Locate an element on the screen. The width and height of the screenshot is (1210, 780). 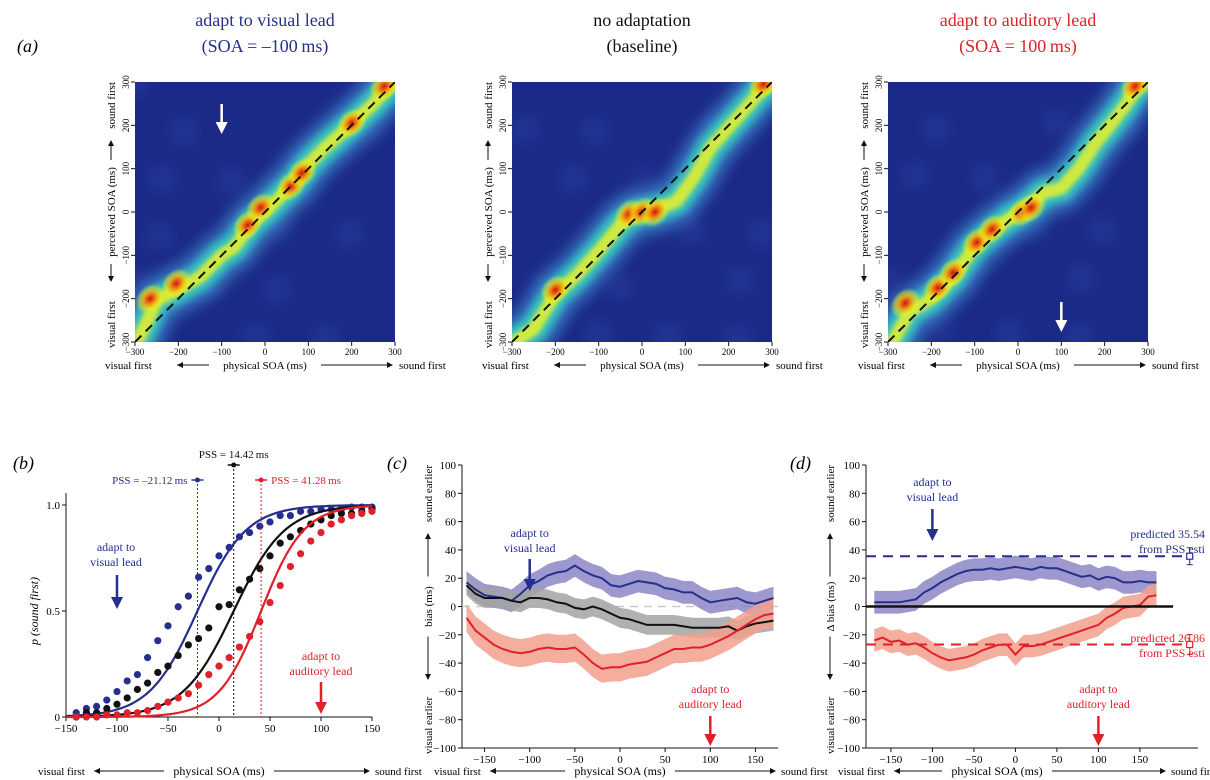
panel-label-a: (a) is located at coordinates (27, 46).